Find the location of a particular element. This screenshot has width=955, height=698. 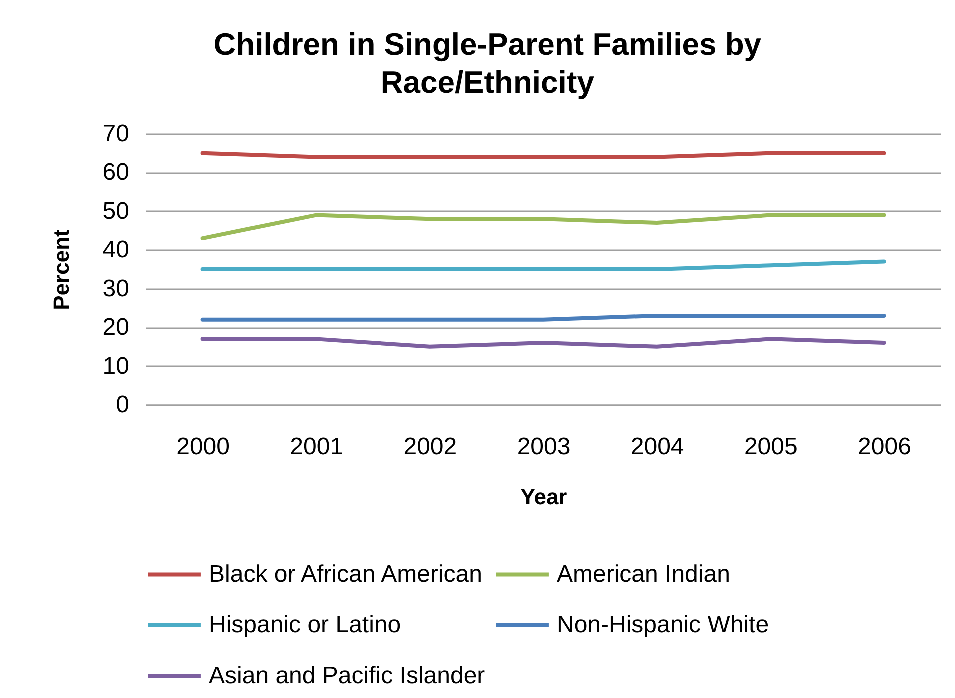

legend-label: Black or African American is located at coordinates (345, 574).